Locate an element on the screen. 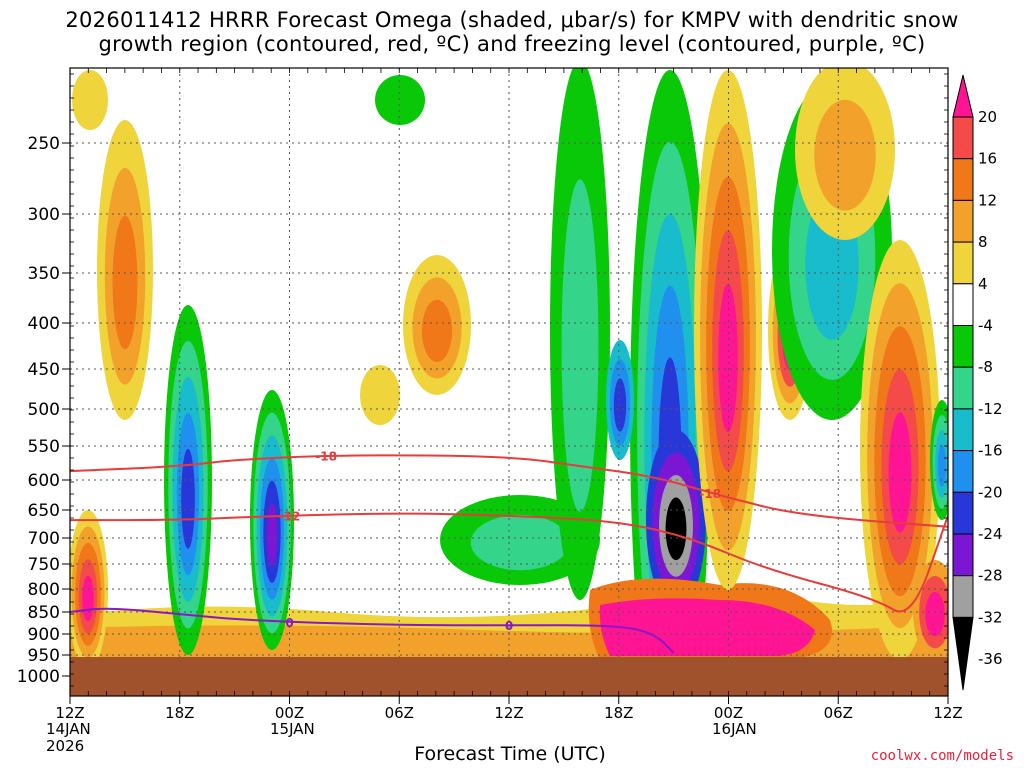  colorbar-label-12: -32 is located at coordinates (990, 617).